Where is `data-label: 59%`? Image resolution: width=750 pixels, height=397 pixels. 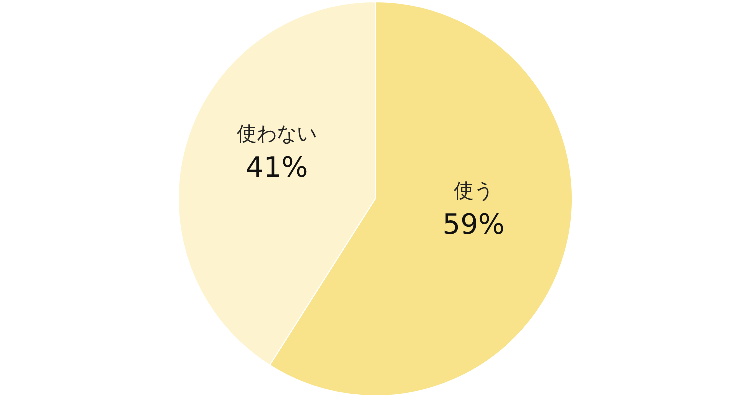
data-label: 59% is located at coordinates (473, 225).